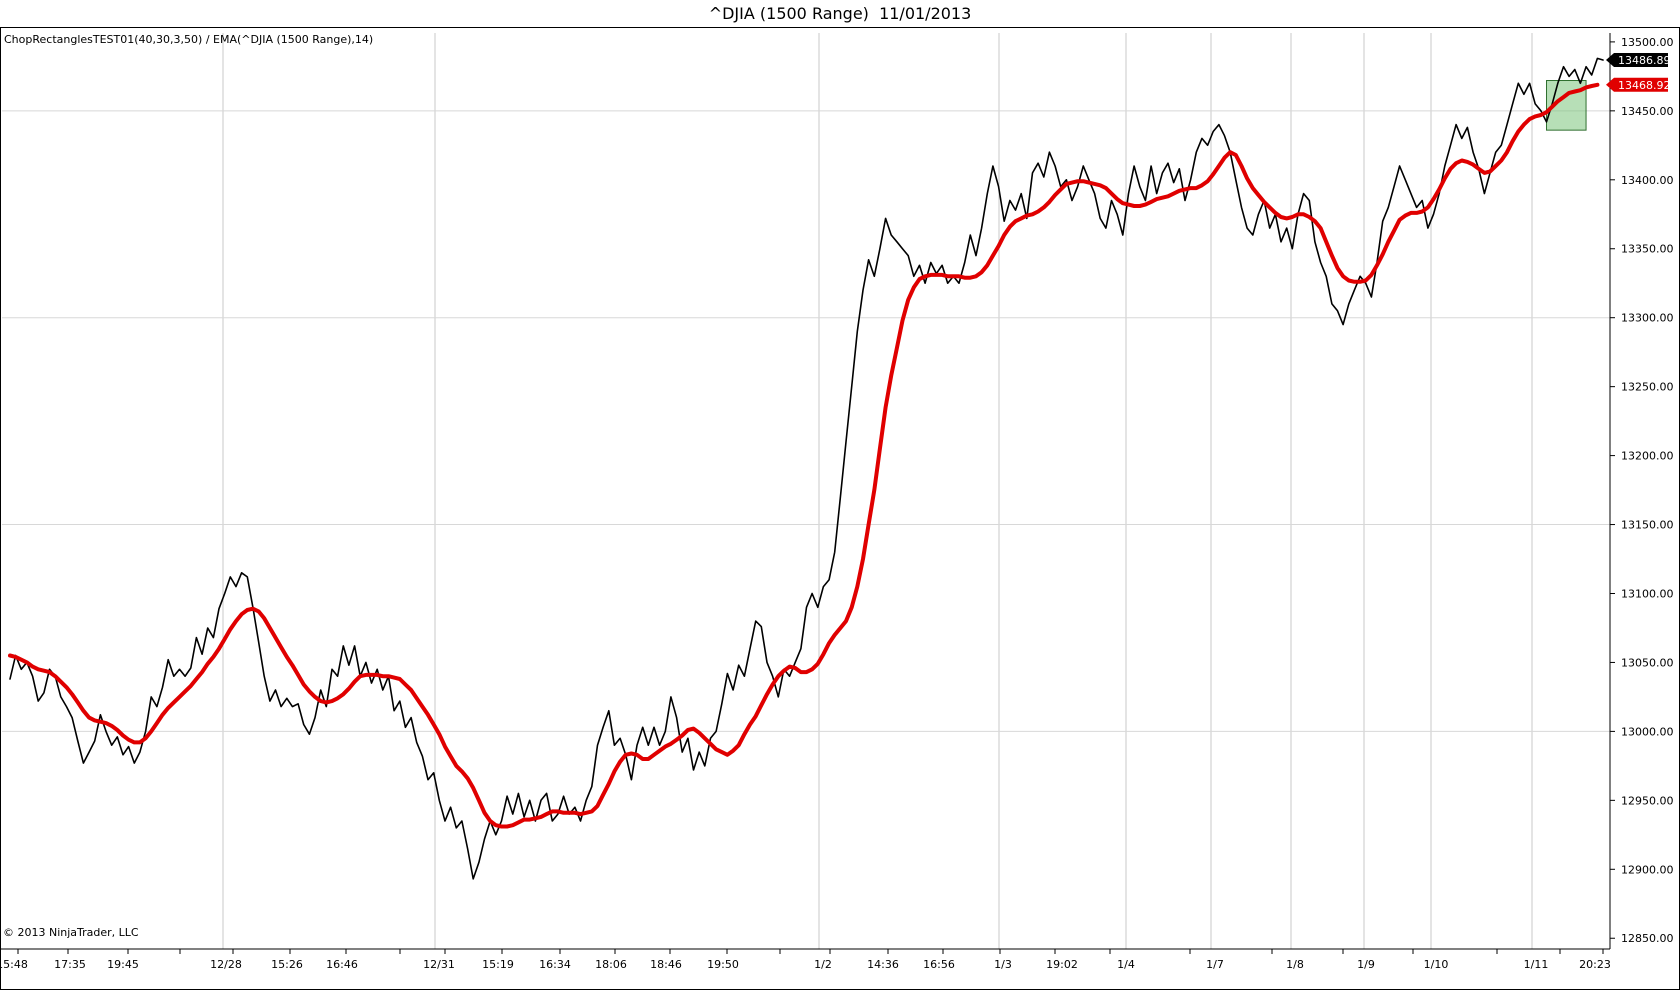 This screenshot has width=1680, height=994. Describe the element at coordinates (1647, 731) in the screenshot. I see `y-tick-label: 13000.00` at that location.